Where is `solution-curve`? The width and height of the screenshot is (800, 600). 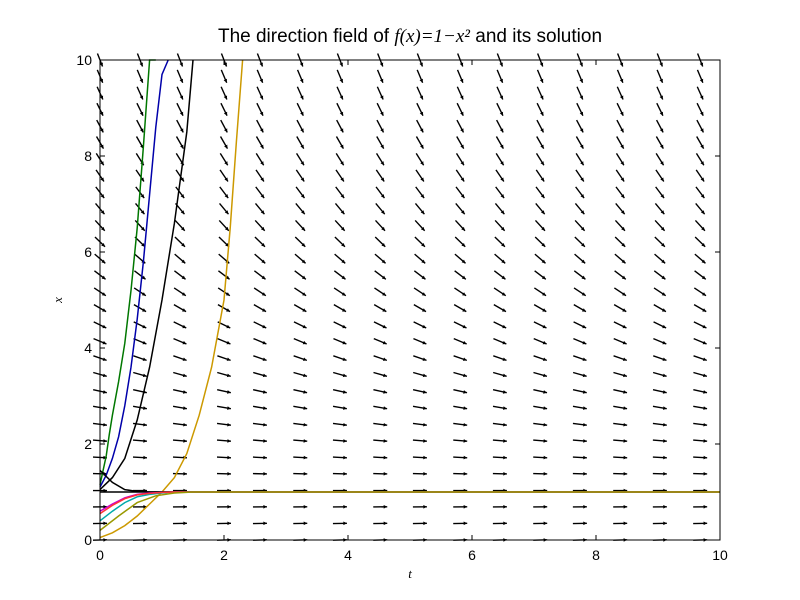 solution-curve is located at coordinates (409, 511).